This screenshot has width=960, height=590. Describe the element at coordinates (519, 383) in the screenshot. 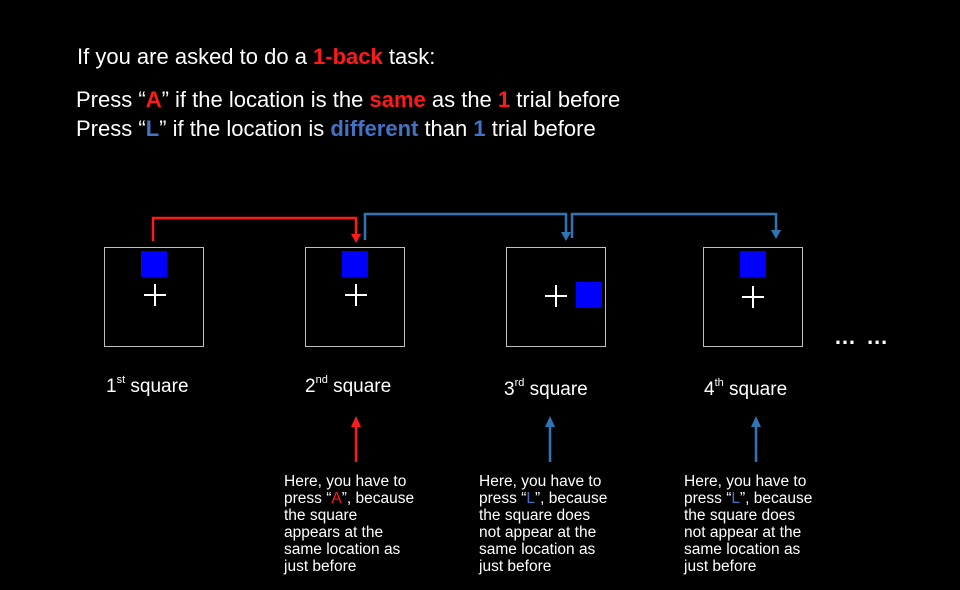

I see `ordinal-suffix: rd` at that location.